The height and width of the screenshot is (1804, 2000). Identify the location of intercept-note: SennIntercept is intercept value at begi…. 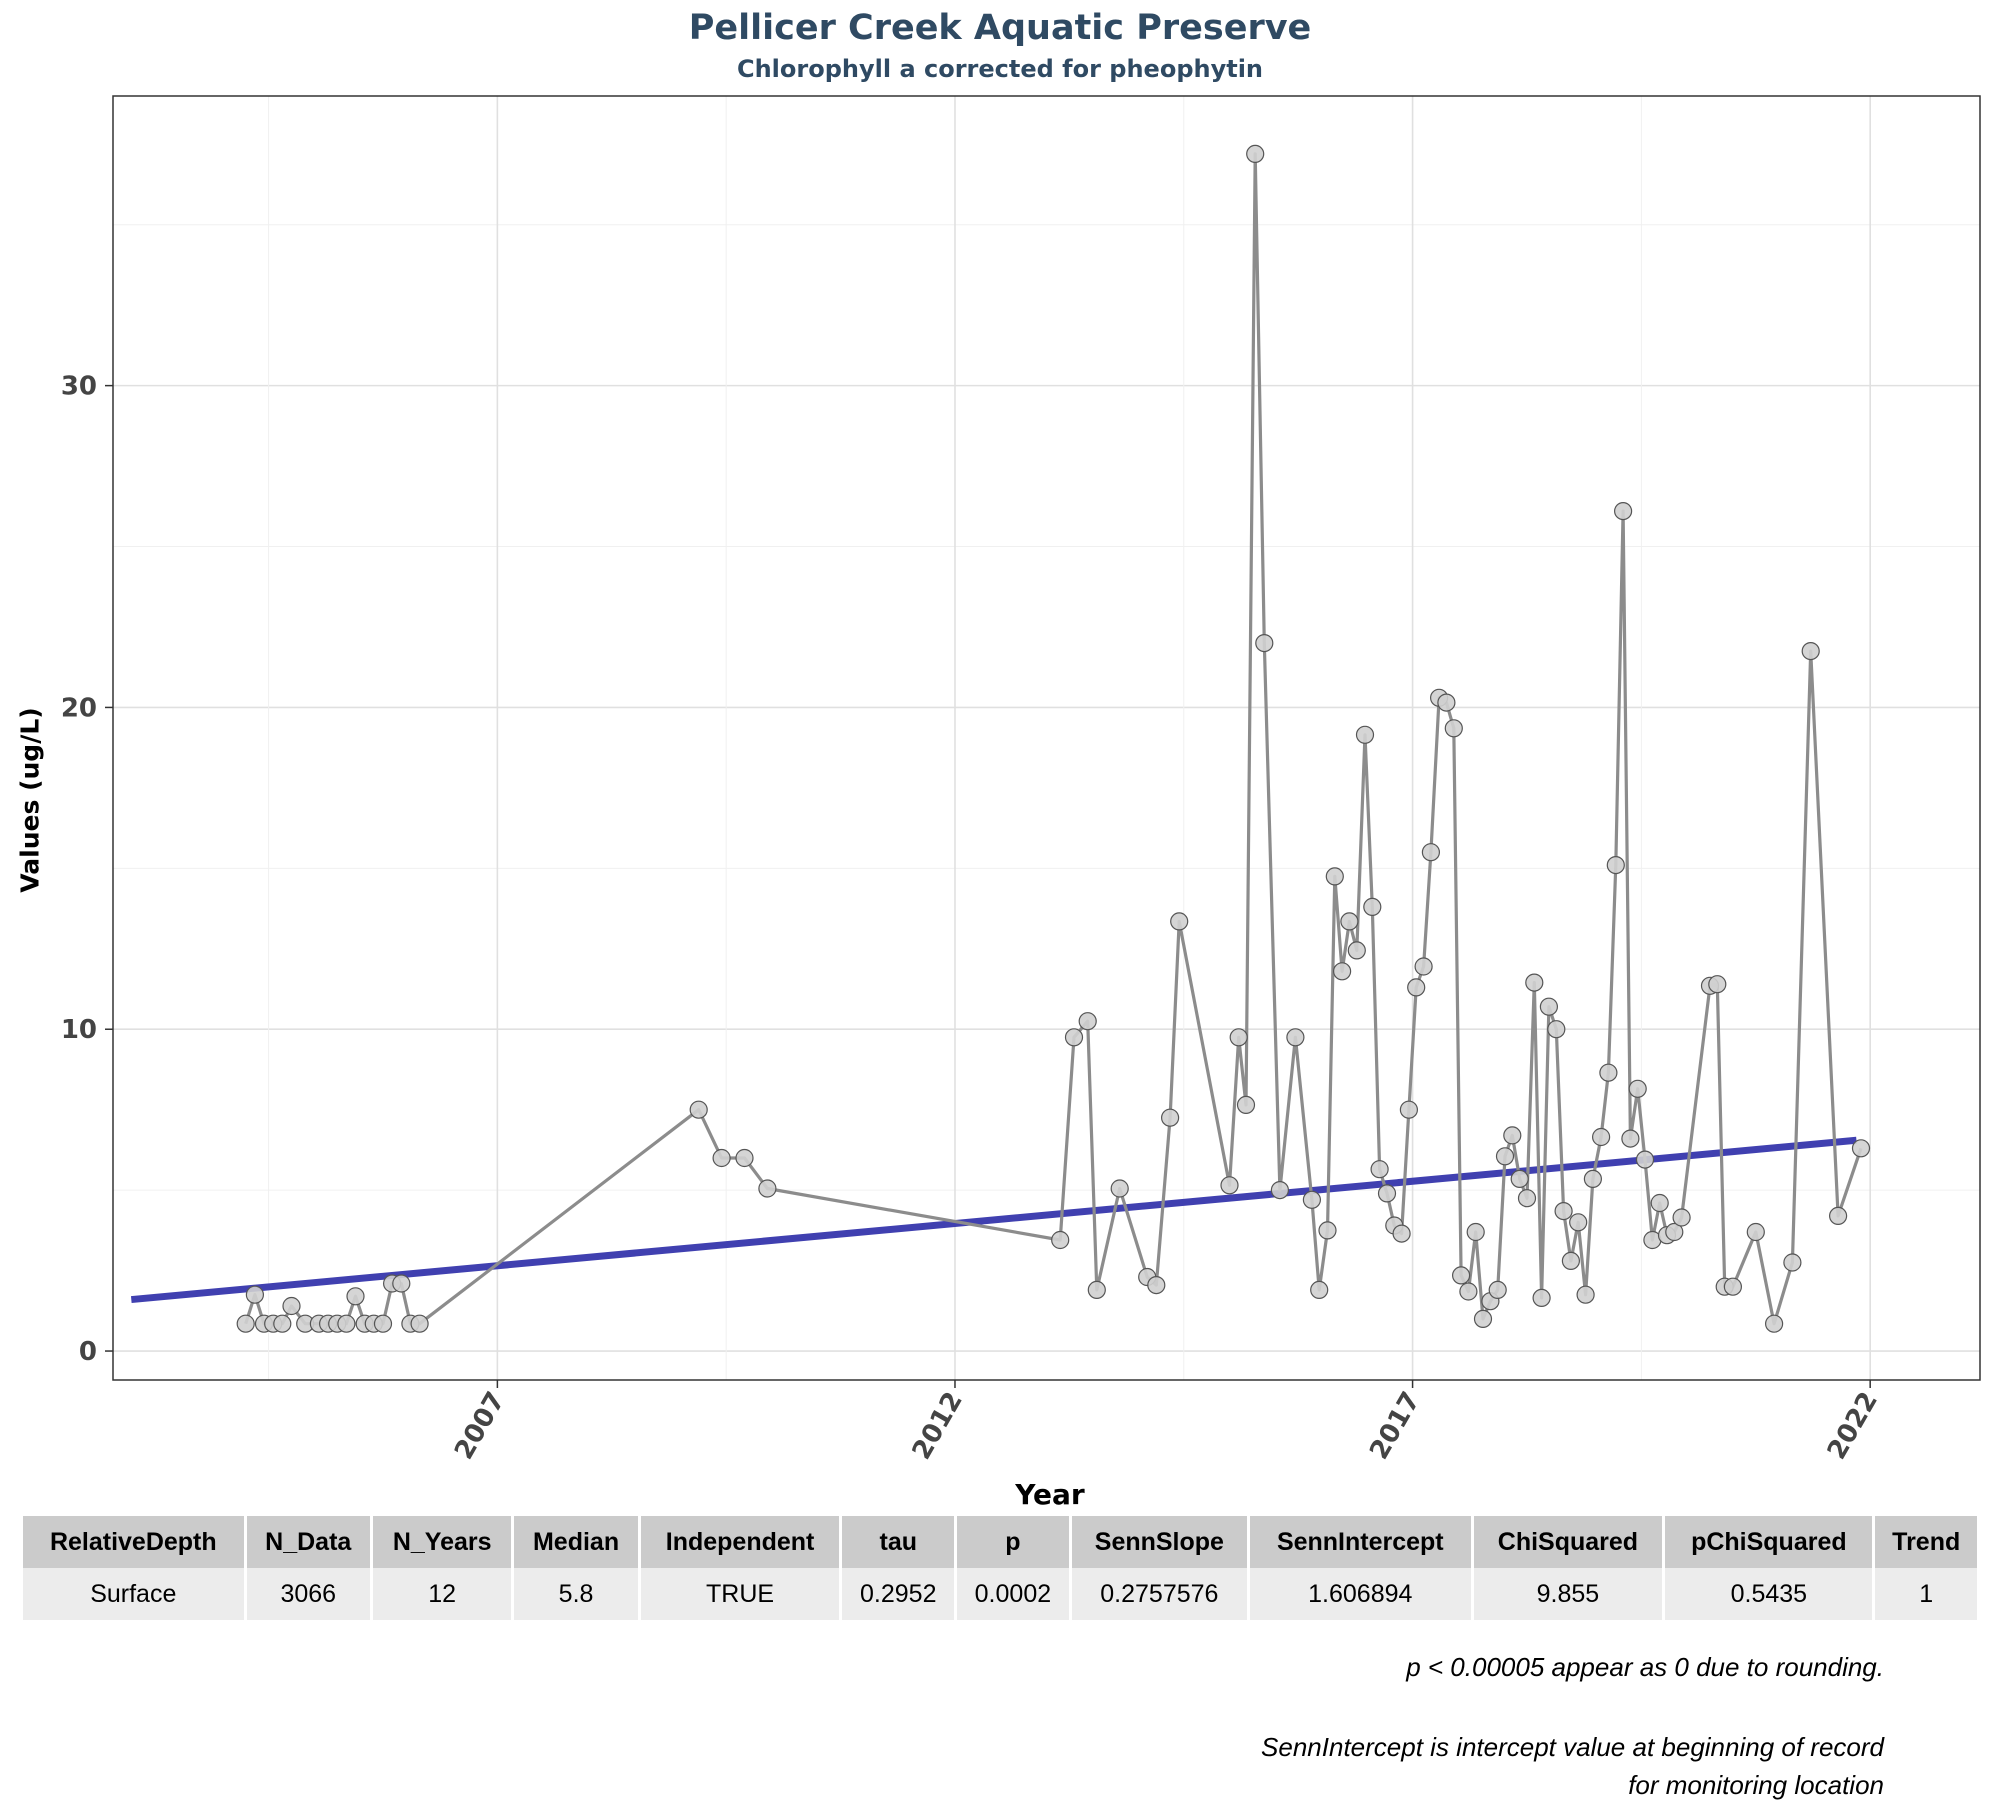
(1572, 1766).